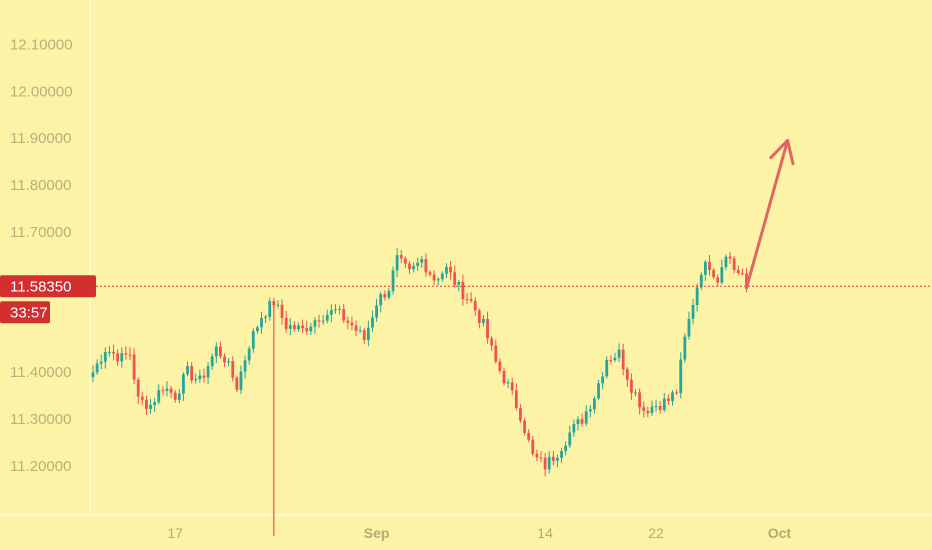 Image resolution: width=932 pixels, height=550 pixels. What do you see at coordinates (40, 185) in the screenshot?
I see `y-tick-label: 11.80000` at bounding box center [40, 185].